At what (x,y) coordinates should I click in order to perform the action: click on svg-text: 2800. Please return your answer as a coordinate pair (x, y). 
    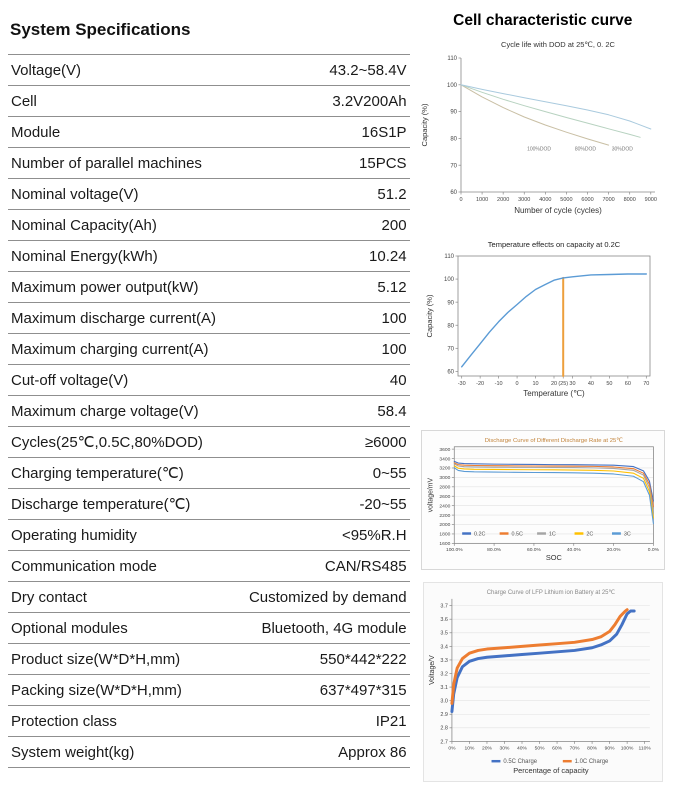
    Looking at the image, I should click on (444, 488).